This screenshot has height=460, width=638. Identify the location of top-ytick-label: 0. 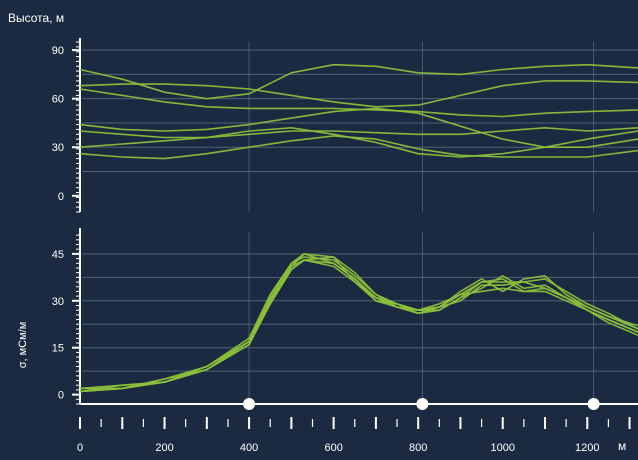
(61, 197).